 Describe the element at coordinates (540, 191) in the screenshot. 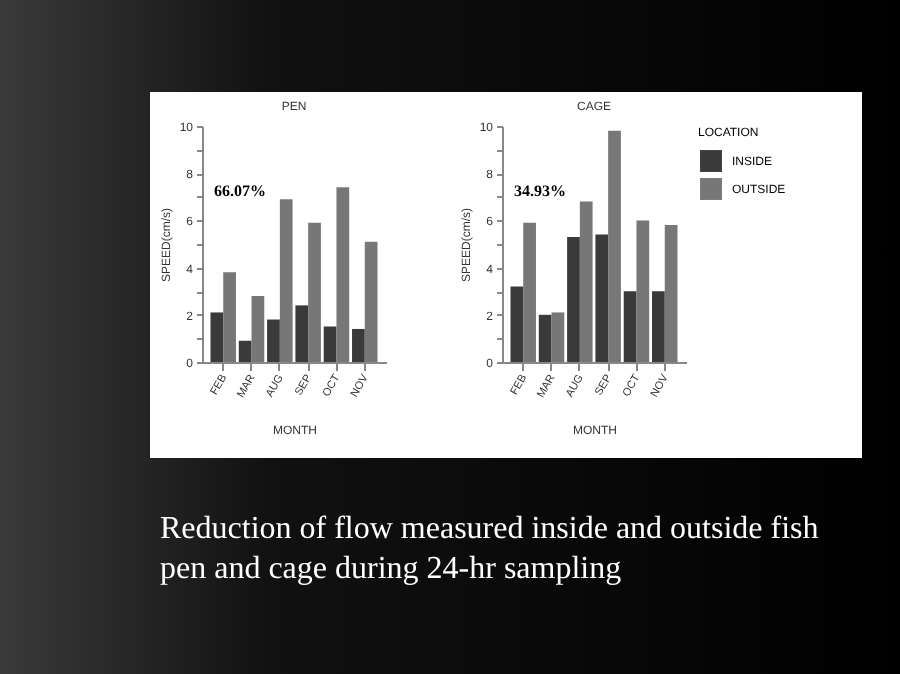

I see `annotation: 34.93%` at that location.